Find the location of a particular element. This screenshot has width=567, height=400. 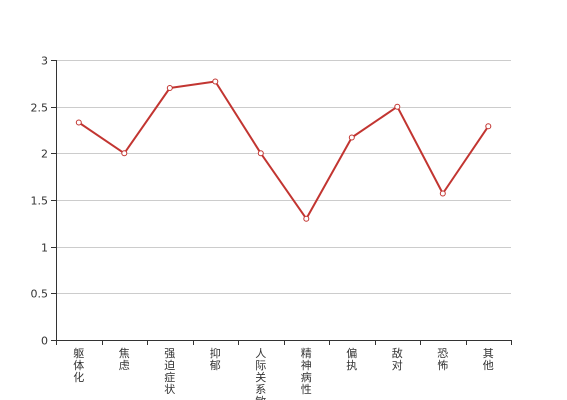

x-tick-label: 敌对 is located at coordinates (397, 359).